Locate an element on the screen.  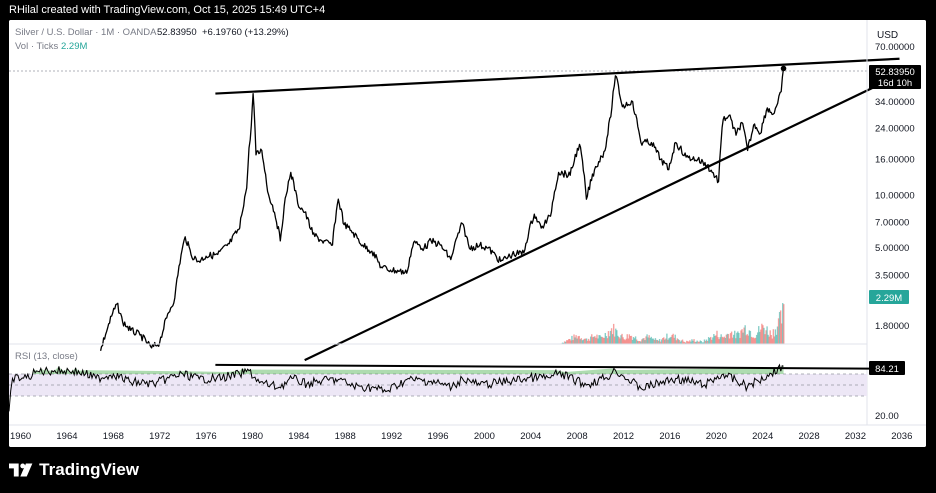
volume-badge: 2.29M is located at coordinates (889, 297).